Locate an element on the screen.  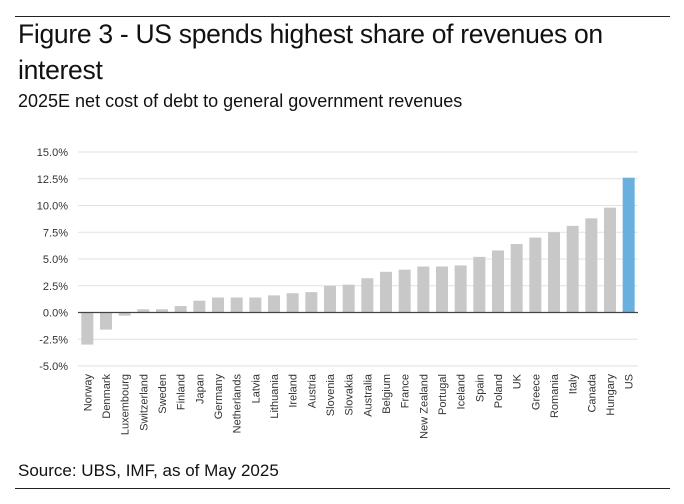
x-tick-label: Spain is located at coordinates (480, 388).